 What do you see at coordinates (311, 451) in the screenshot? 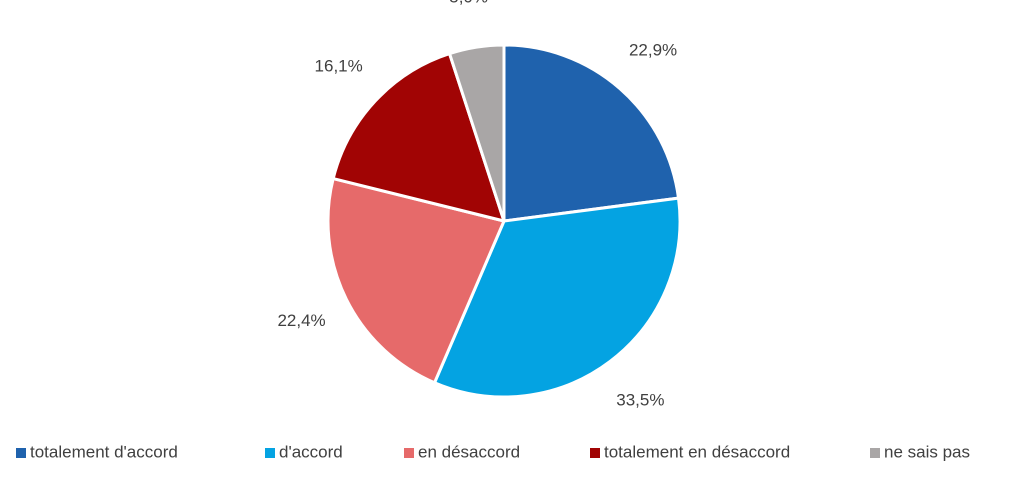
I see `legend-label: d'accord` at bounding box center [311, 451].